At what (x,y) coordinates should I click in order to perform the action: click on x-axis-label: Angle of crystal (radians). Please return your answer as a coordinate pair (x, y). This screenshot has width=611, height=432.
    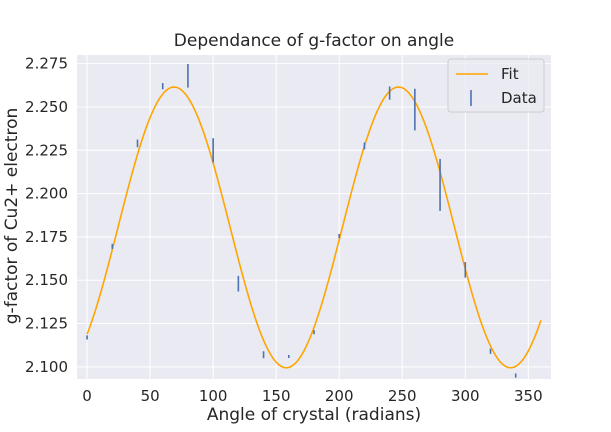
    Looking at the image, I should click on (314, 415).